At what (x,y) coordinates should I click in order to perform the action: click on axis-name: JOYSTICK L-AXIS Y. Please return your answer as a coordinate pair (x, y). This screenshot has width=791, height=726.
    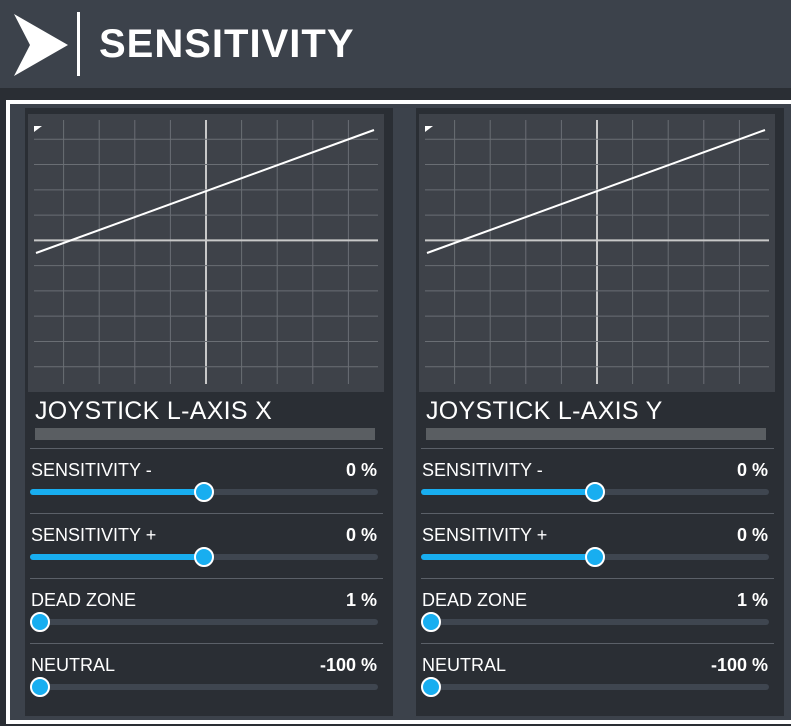
    Looking at the image, I should click on (544, 411).